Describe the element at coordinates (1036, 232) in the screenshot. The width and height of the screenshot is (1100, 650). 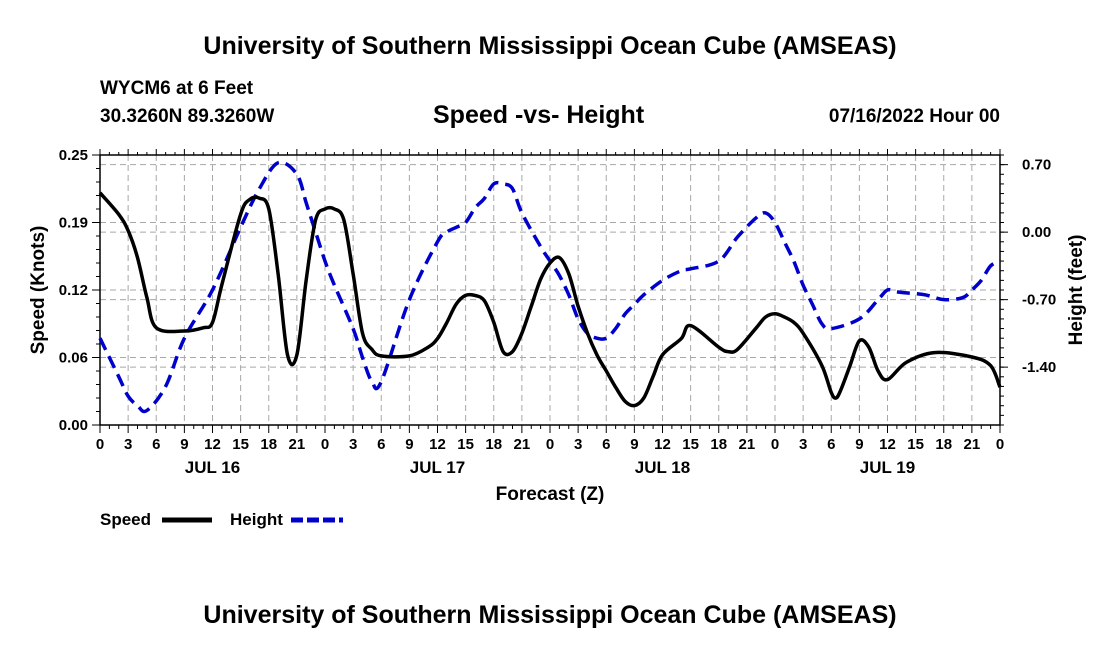
I see `y2-tick-label: 0.00` at that location.